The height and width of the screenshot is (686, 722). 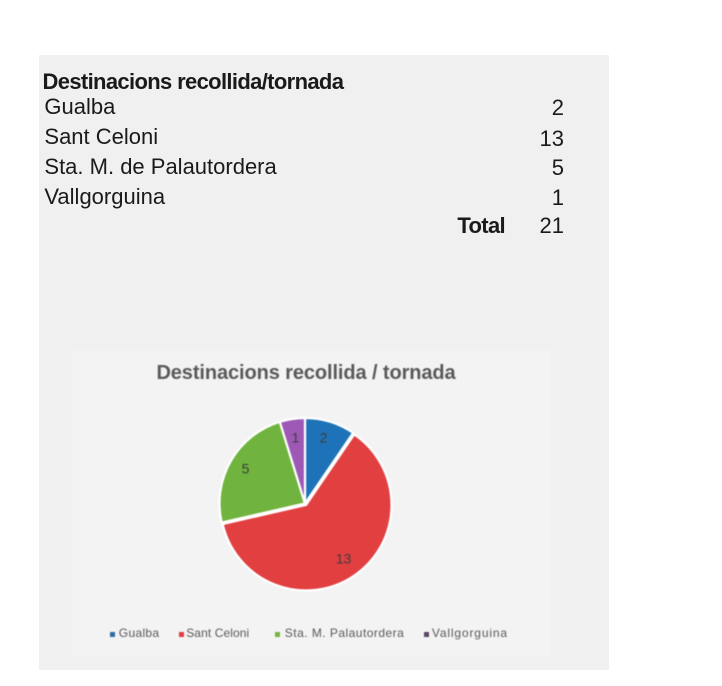 I want to click on svg-text: 1, so click(x=296, y=438).